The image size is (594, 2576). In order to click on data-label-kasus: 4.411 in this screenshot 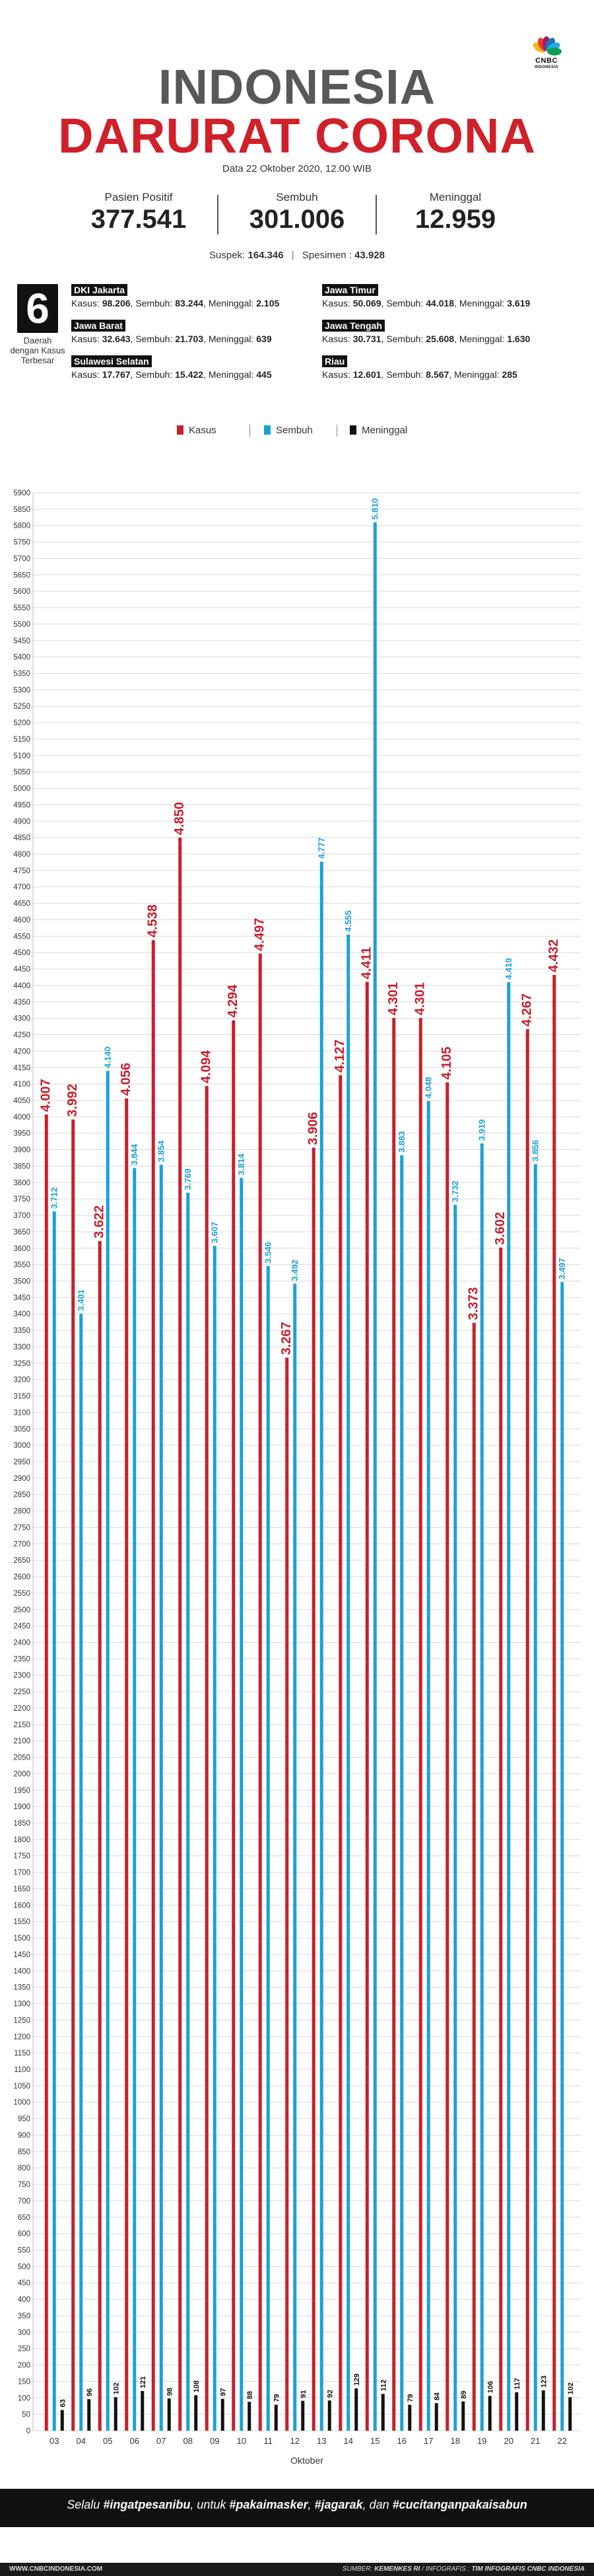, I will do `click(366, 964)`.